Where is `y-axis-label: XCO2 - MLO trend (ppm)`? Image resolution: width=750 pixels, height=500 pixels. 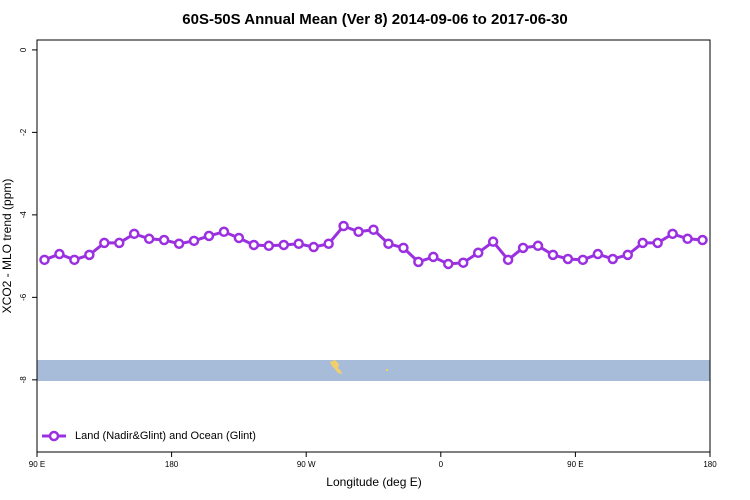 y-axis-label: XCO2 - MLO trend (ppm) is located at coordinates (7, 246).